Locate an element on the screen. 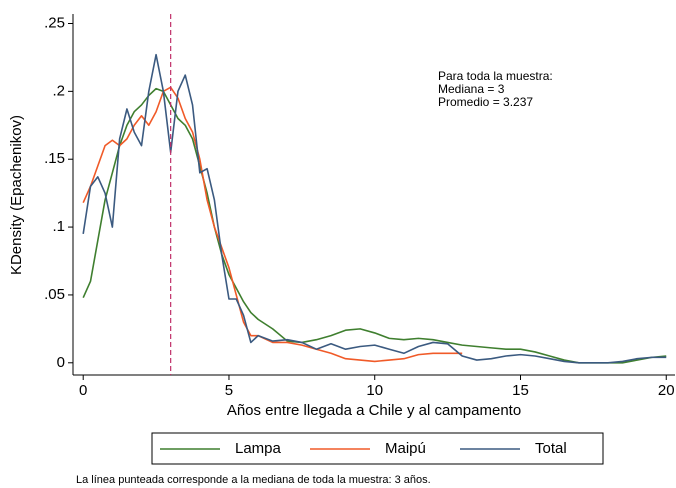 This screenshot has width=676, height=488. legend-label: Lampa is located at coordinates (258, 448).